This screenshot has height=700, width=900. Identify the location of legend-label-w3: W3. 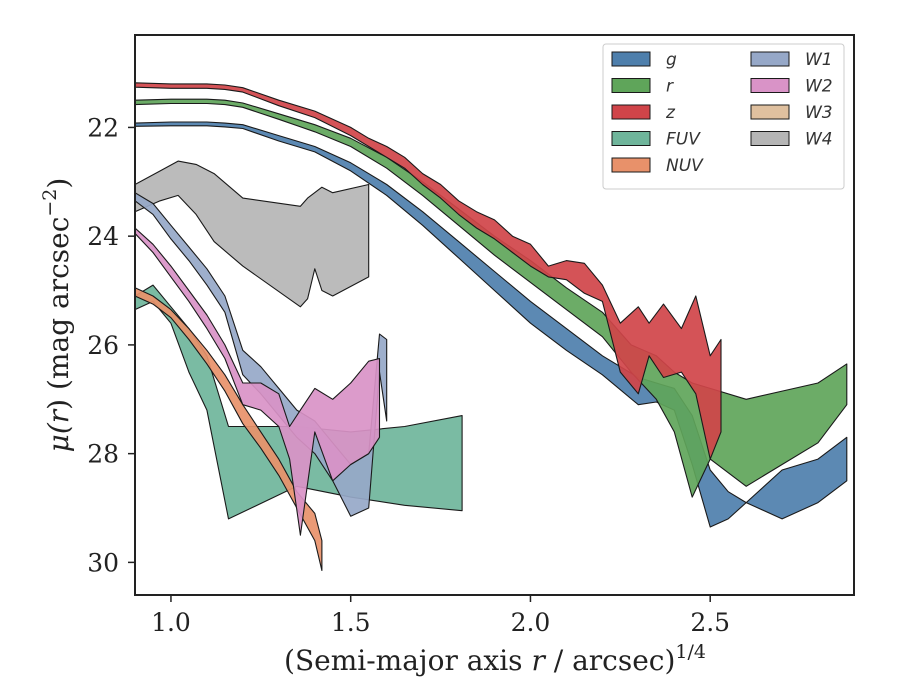
(819, 113).